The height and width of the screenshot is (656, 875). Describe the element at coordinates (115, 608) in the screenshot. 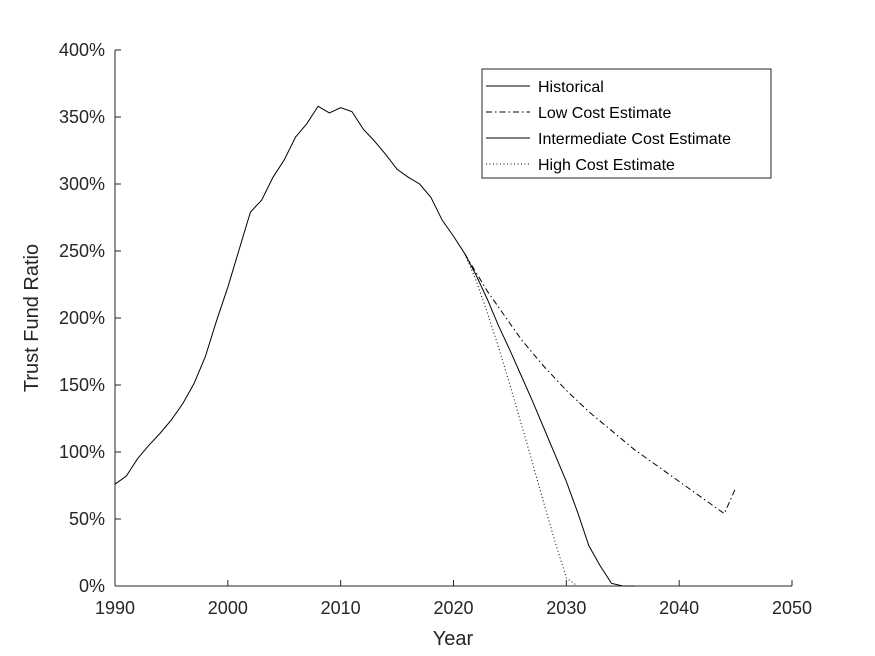

I see `x-tick-label: 1990` at that location.